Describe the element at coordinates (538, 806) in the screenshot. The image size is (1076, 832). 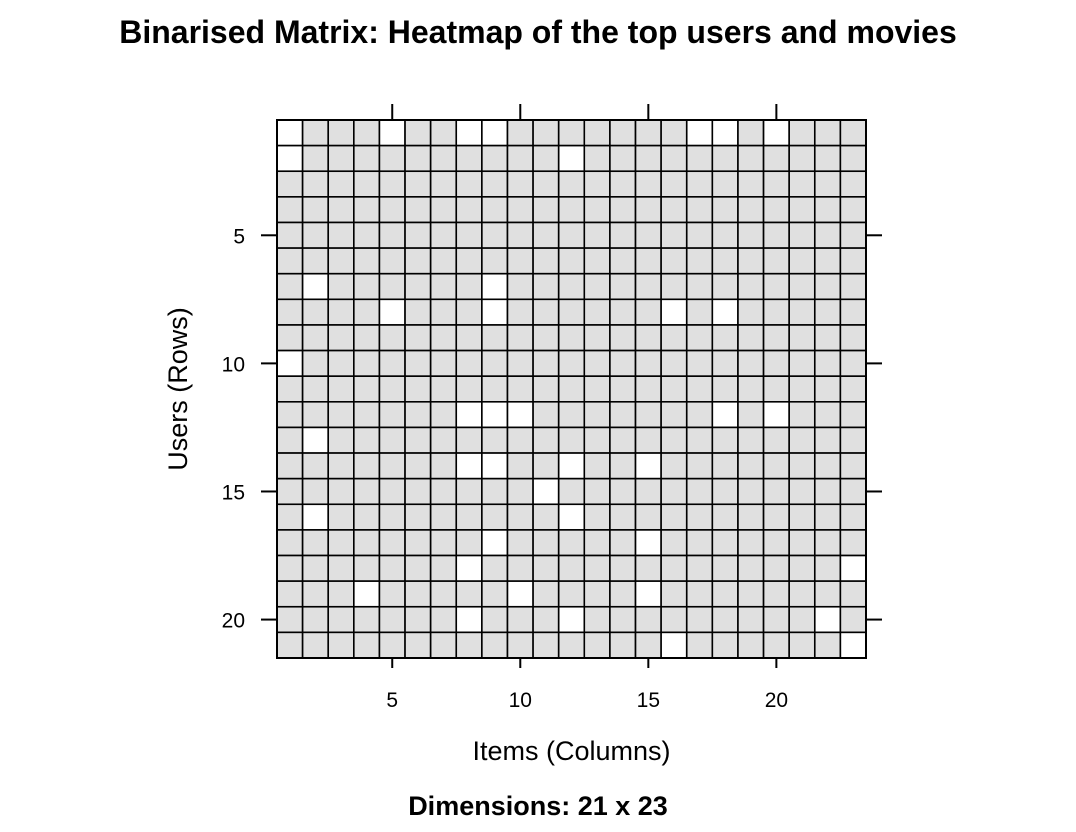
I see `dimensions-subtitle: Dimensions: 21 x 23` at that location.